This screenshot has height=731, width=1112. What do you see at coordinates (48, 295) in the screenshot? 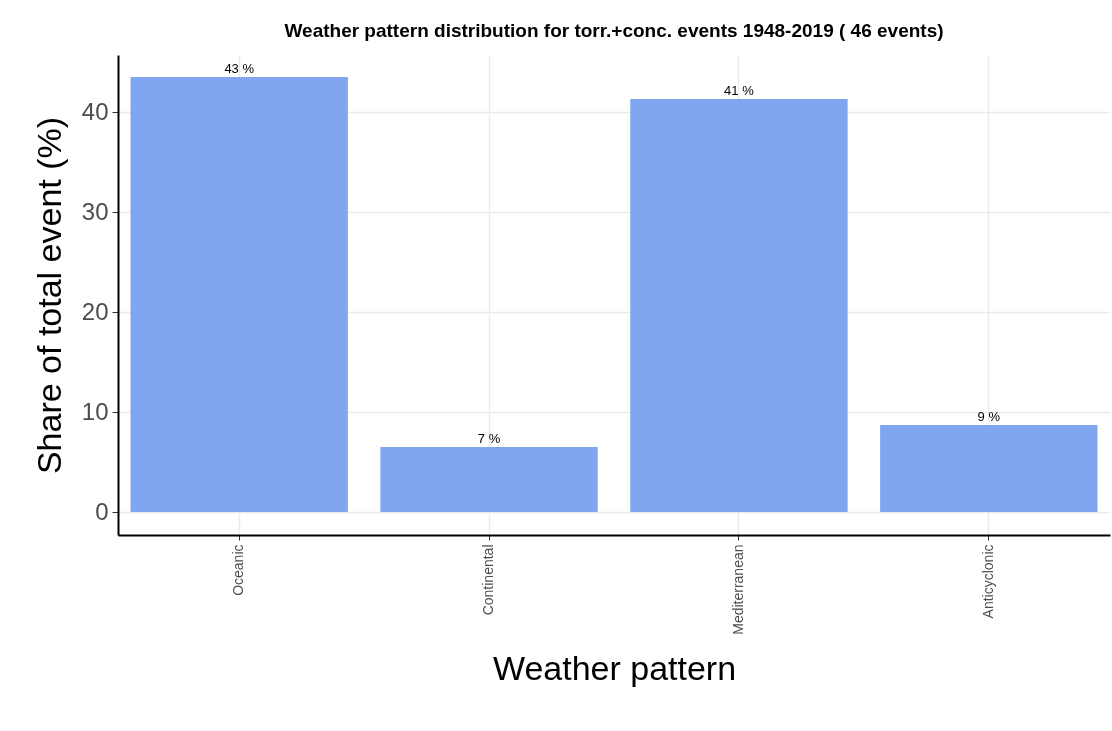
I see `y-axis-title: Share of total event (%)` at bounding box center [48, 295].